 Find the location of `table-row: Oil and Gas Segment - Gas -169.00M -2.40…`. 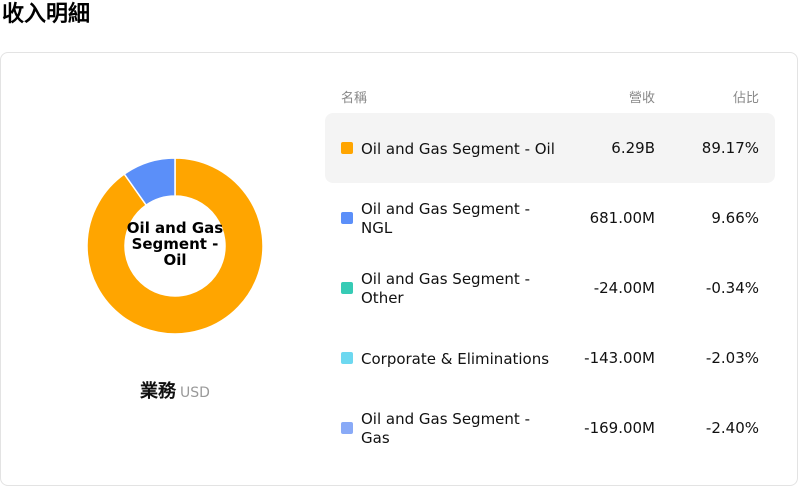

table-row: Oil and Gas Segment - Gas -169.00M -2.40… is located at coordinates (550, 428).